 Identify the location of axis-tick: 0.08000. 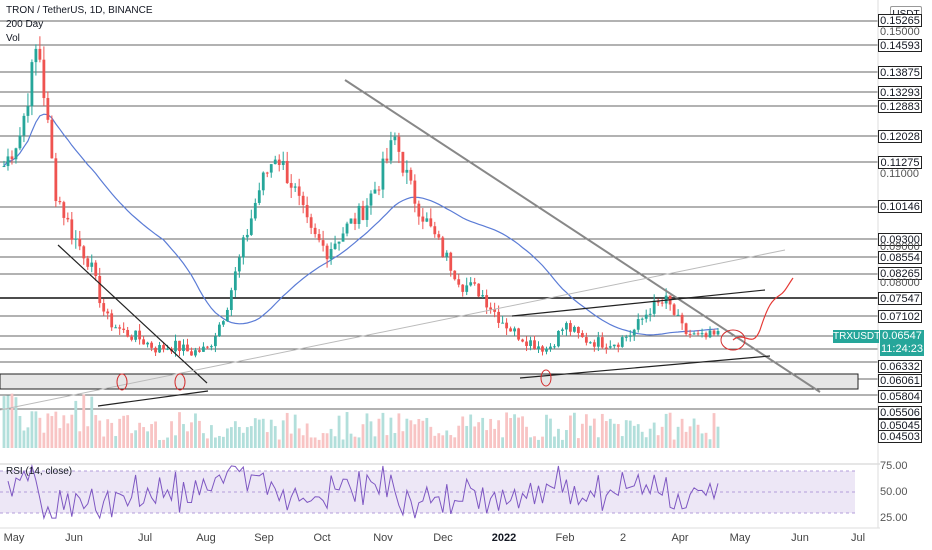
(900, 283).